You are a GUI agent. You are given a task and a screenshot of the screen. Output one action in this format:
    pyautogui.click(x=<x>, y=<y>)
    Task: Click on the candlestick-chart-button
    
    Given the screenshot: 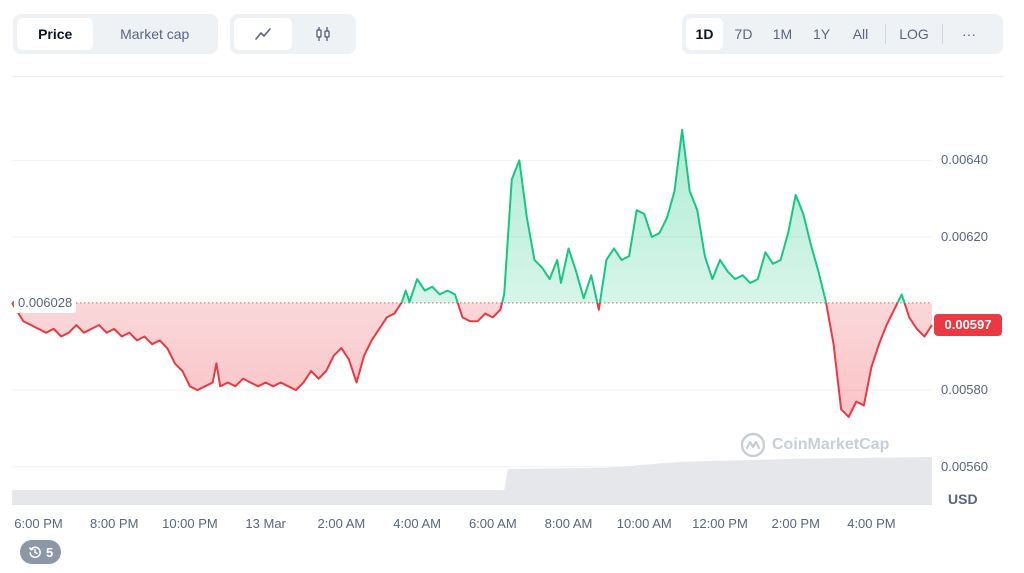 What is the action you would take?
    pyautogui.click(x=323, y=34)
    